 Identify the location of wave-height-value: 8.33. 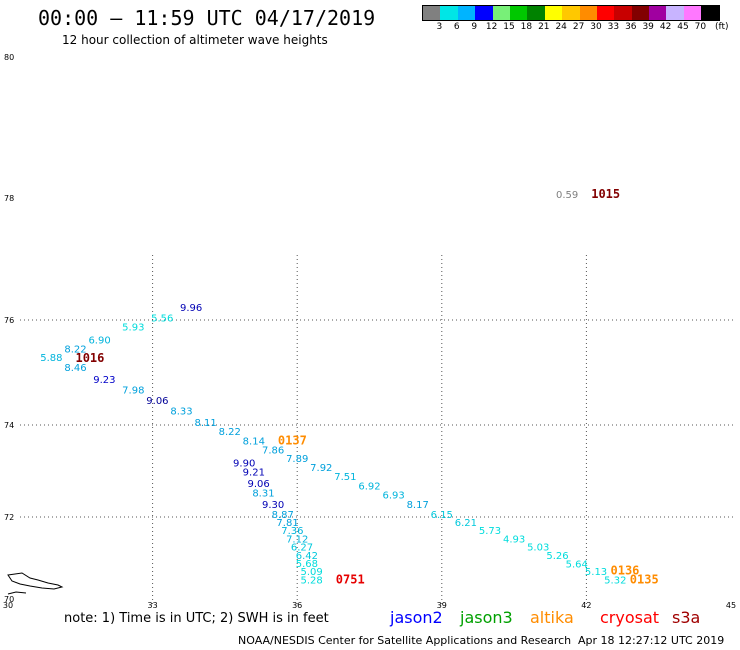
(181, 412).